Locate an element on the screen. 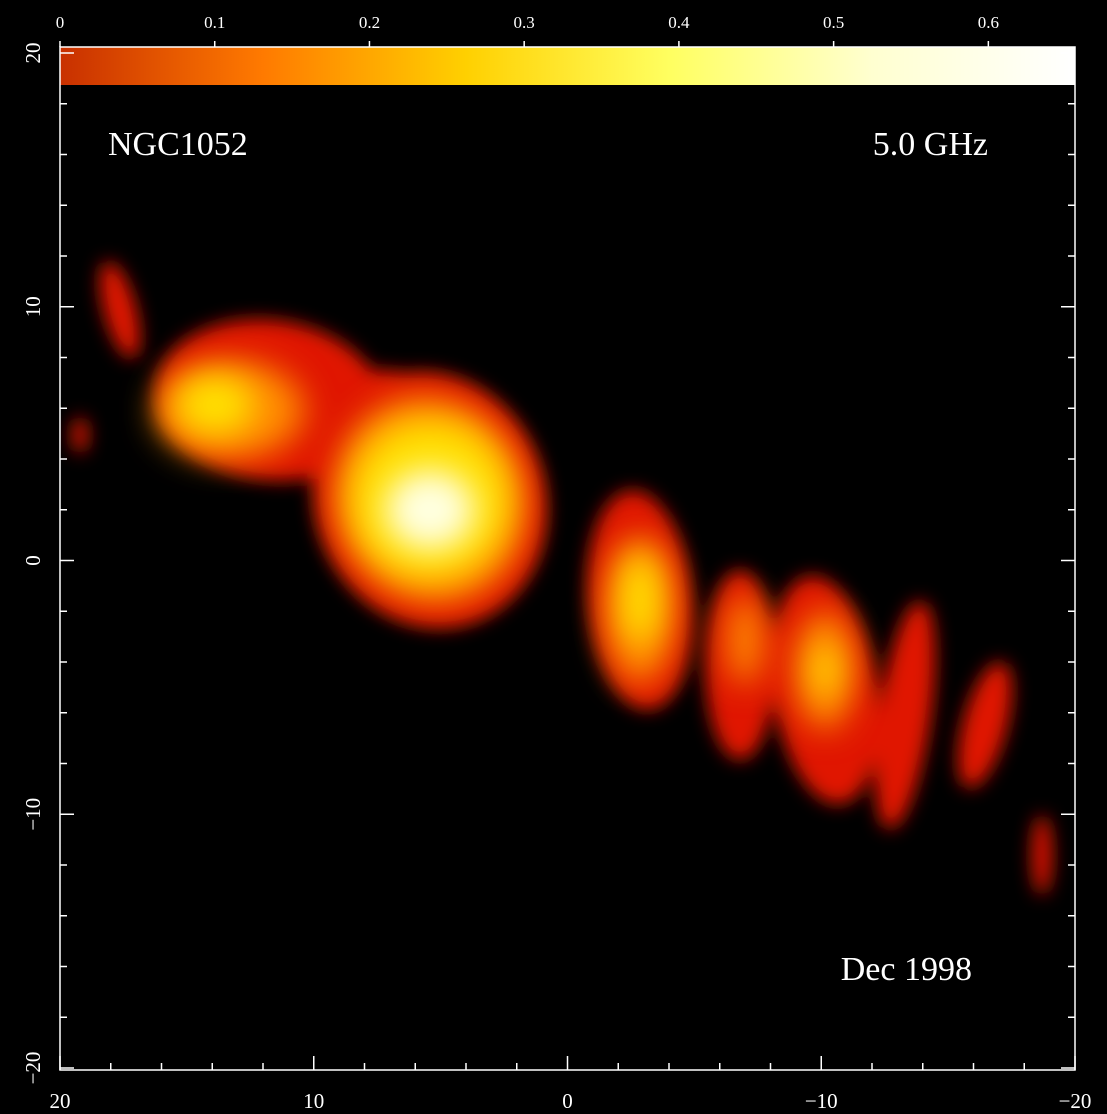 The width and height of the screenshot is (1107, 1114). x-tick-label: −10 is located at coordinates (821, 1101).